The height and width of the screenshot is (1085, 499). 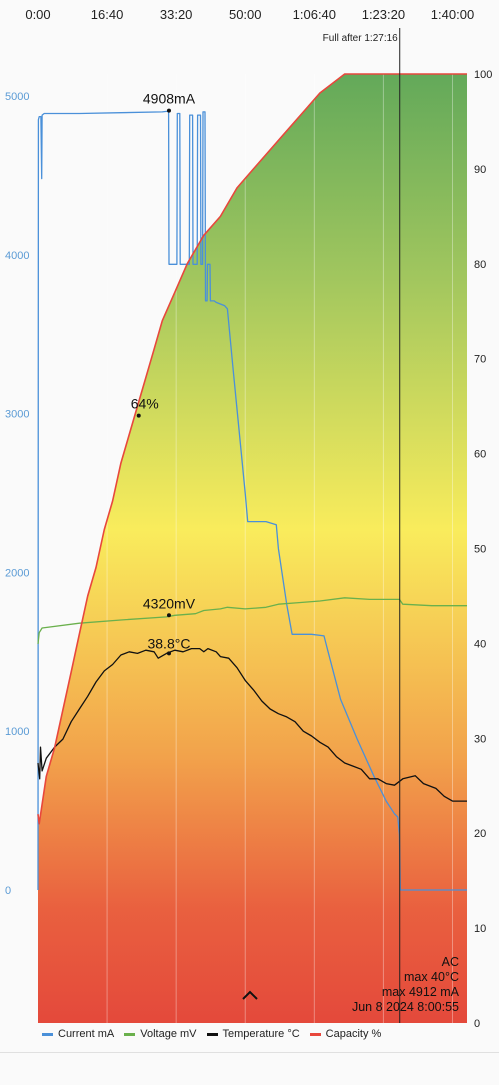 What do you see at coordinates (353, 1034) in the screenshot?
I see `legend-label-capacity: Capacity %` at bounding box center [353, 1034].